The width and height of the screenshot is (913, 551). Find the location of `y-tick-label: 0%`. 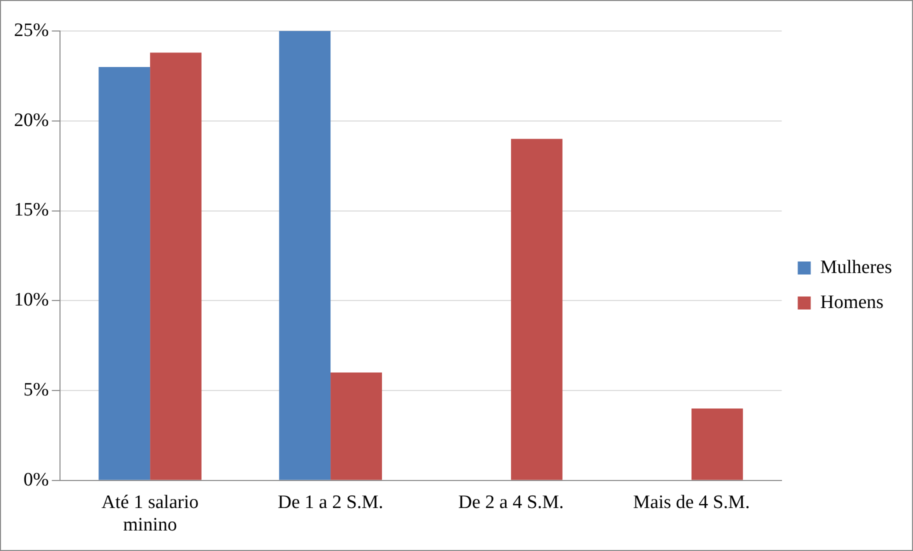

y-tick-label: 0% is located at coordinates (36, 479).